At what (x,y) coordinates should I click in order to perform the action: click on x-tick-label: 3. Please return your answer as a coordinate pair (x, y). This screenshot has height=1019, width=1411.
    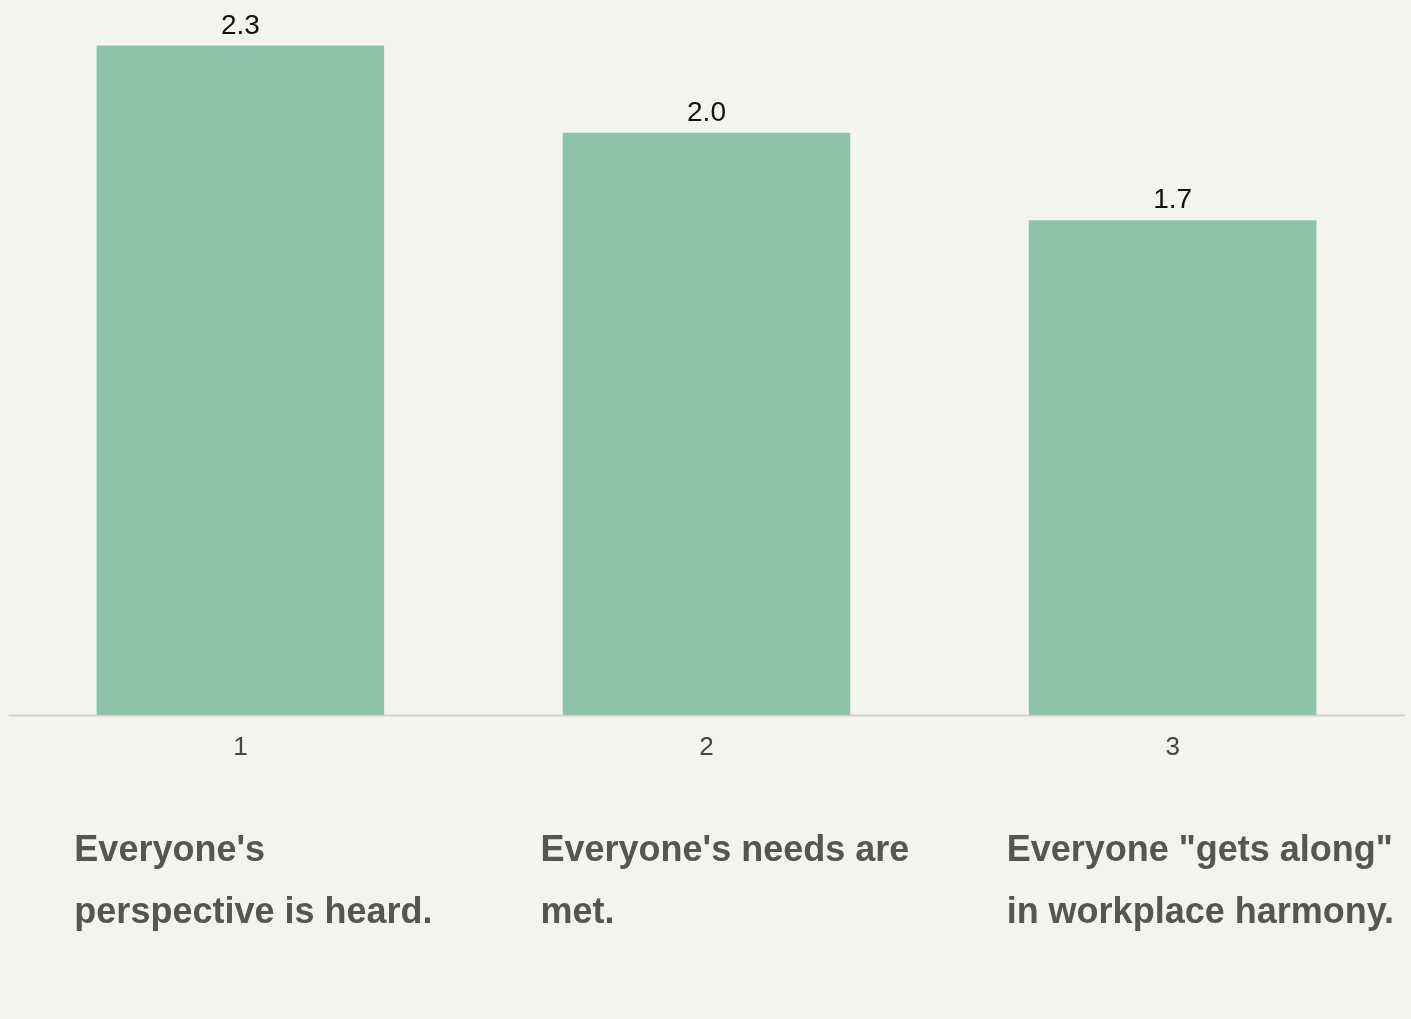
    Looking at the image, I should click on (1172, 745).